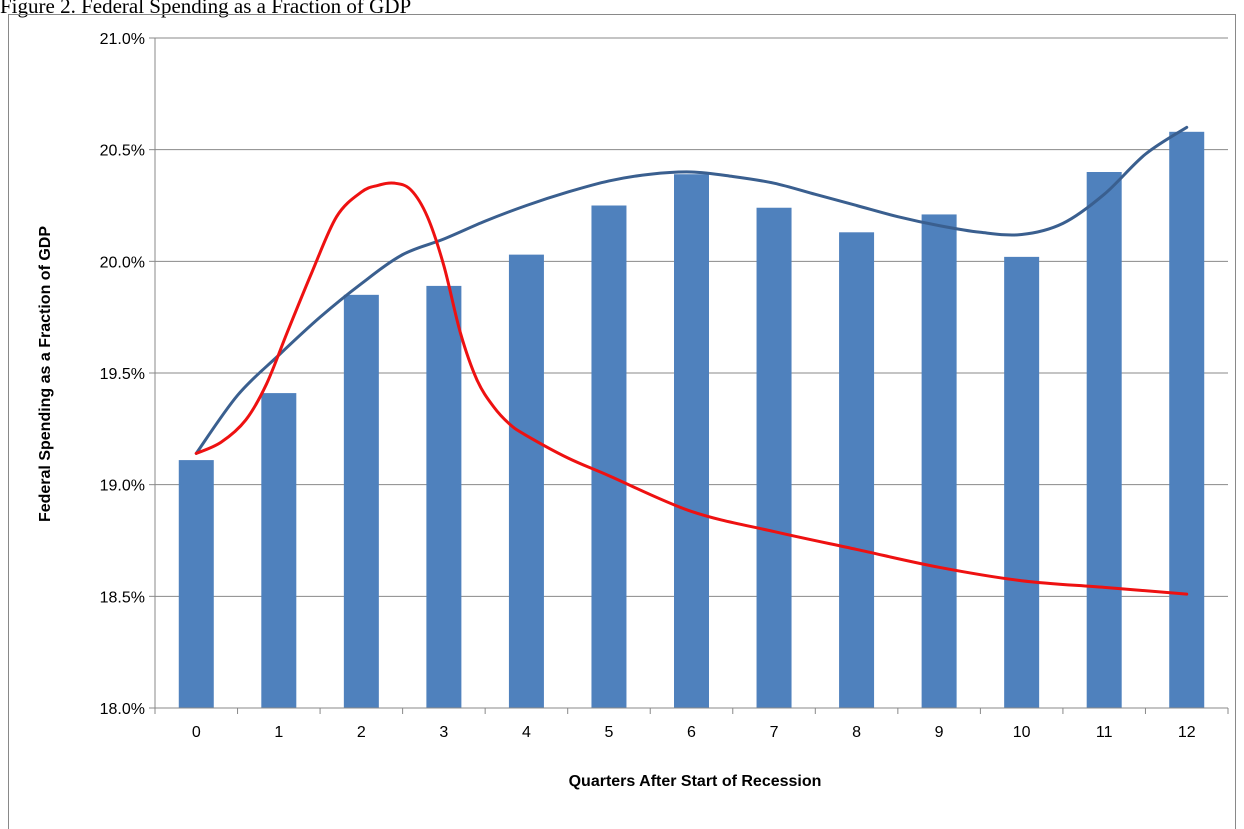 Image resolution: width=1244 pixels, height=829 pixels. I want to click on y-tick-label: 19.0%, so click(122, 486).